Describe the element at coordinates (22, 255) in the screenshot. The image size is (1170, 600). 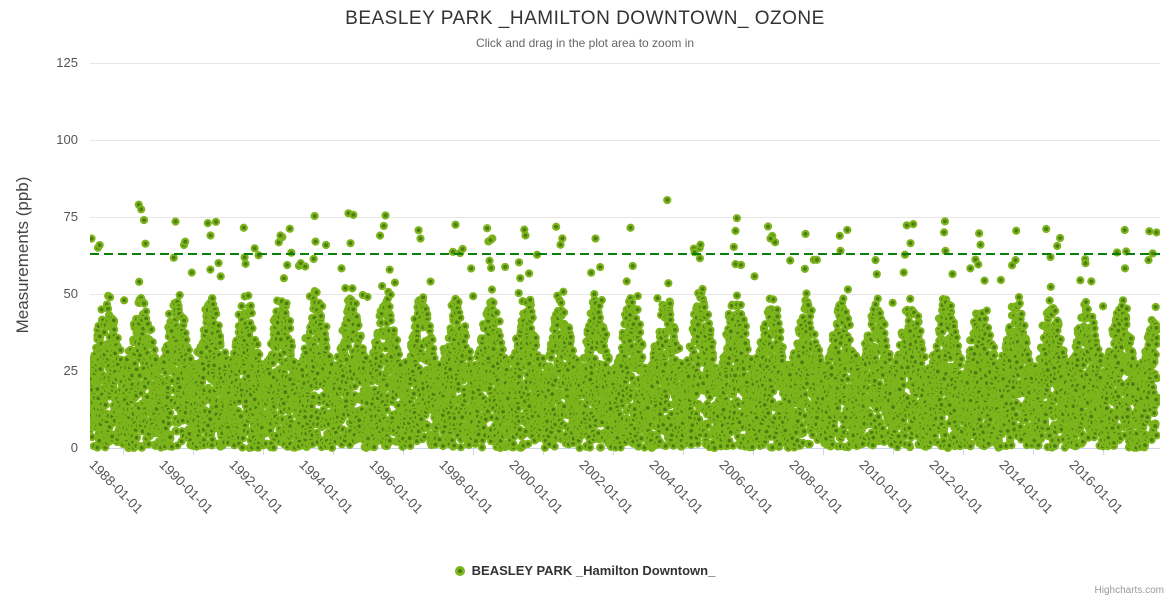
I see `y-axis-title: Measurements (ppb)` at that location.